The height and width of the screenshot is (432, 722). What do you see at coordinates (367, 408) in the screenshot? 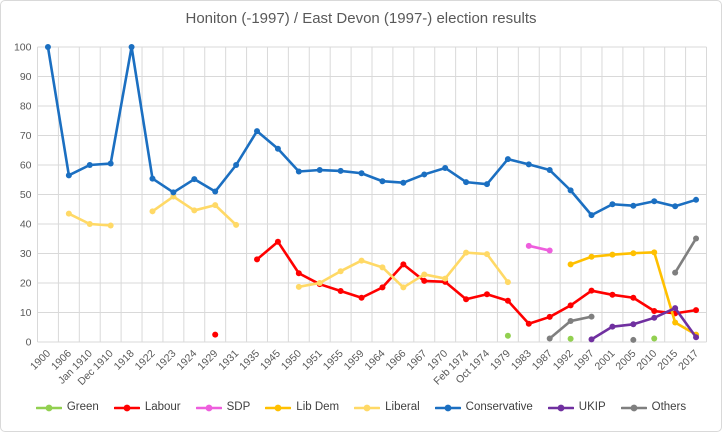
I see `legend-marker-liberal-icon` at bounding box center [367, 408].